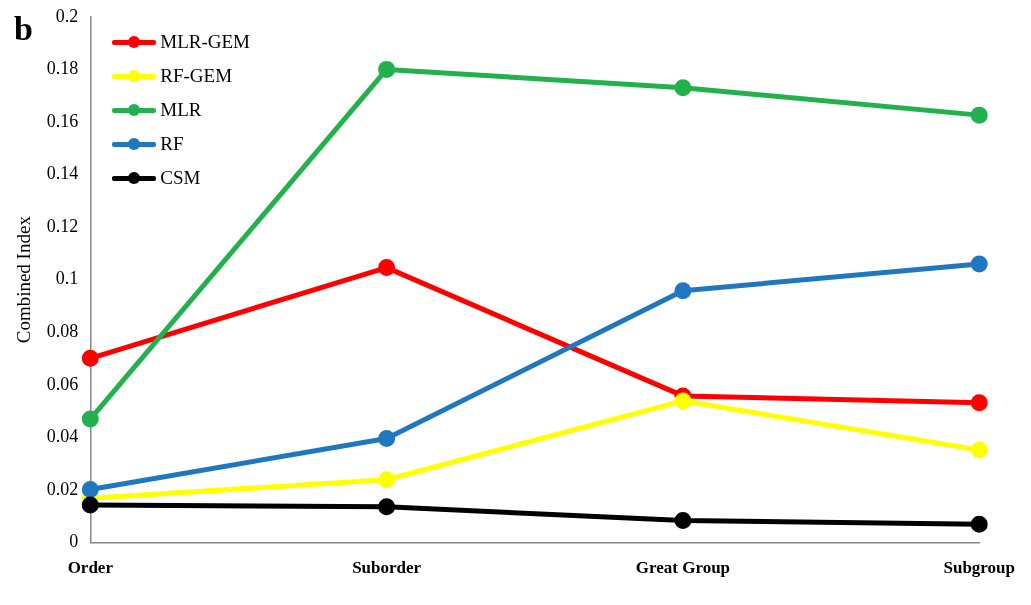  What do you see at coordinates (74, 541) in the screenshot?
I see `y-tick-label: 0` at bounding box center [74, 541].